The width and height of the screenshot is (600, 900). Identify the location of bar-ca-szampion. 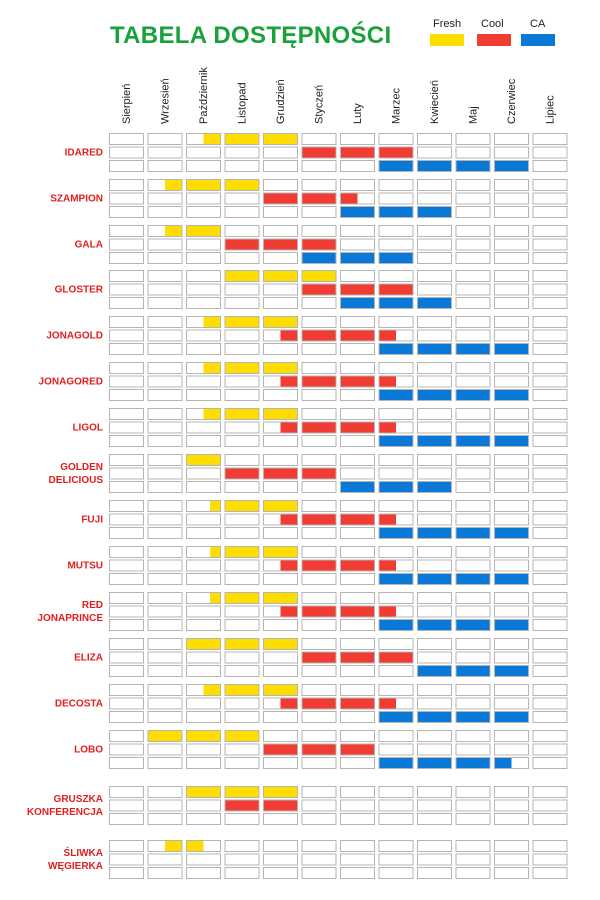
(434, 212).